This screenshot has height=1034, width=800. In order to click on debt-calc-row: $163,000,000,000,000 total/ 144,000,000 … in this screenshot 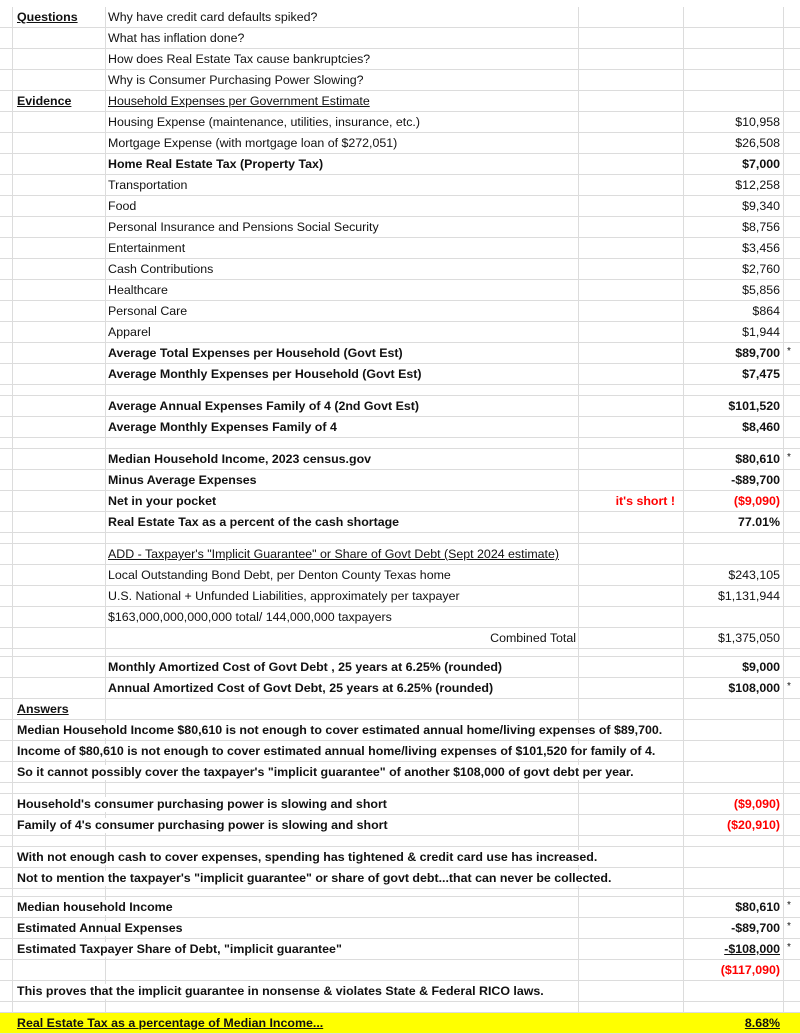, I will do `click(400, 617)`.